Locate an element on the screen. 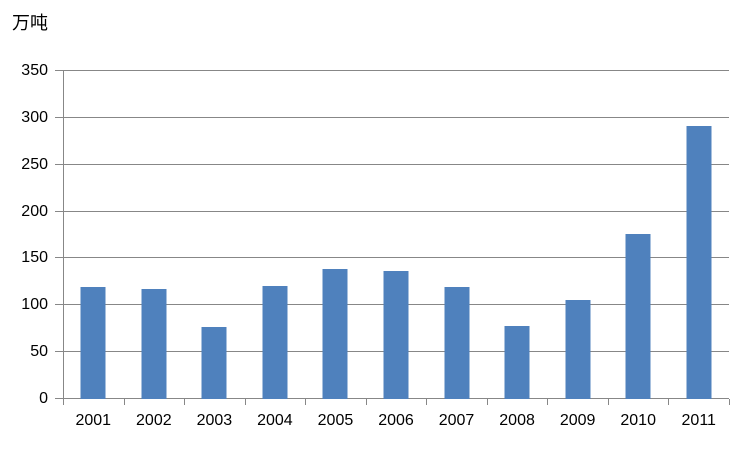 This screenshot has width=752, height=452. y-axis-tick-label: 50 is located at coordinates (39, 352).